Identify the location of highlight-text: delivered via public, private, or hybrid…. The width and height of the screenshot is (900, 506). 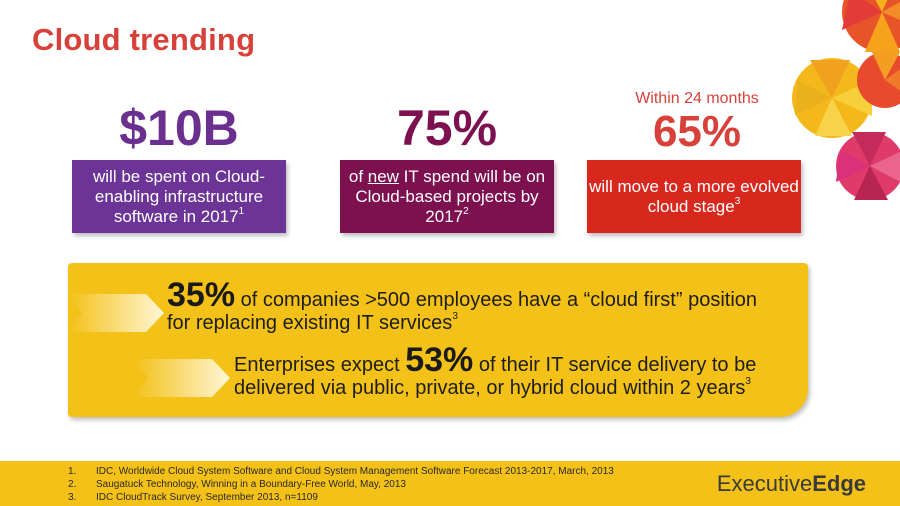
(490, 388).